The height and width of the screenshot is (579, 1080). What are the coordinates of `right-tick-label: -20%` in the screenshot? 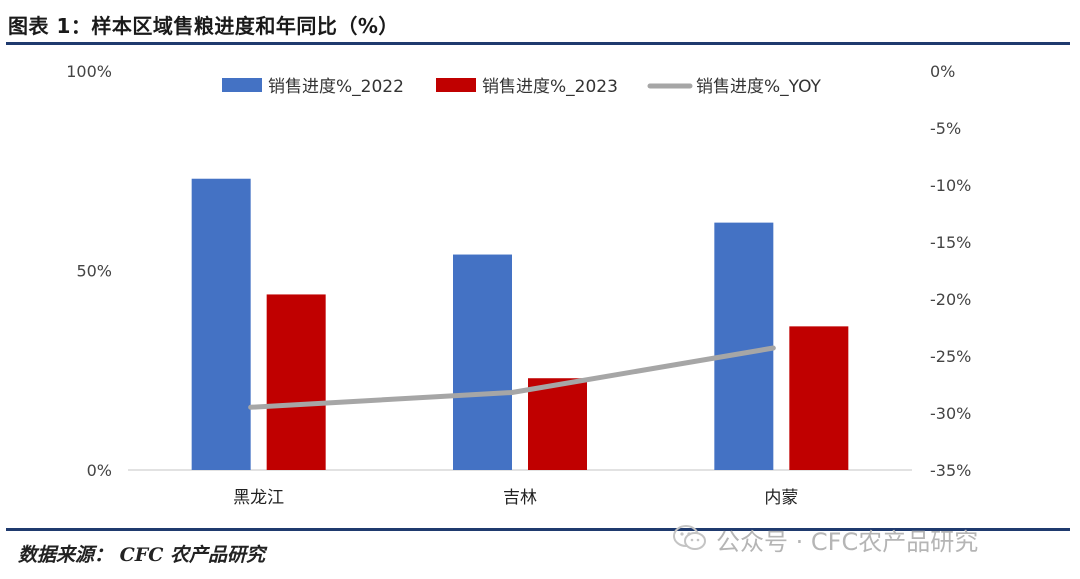 It's located at (950, 299).